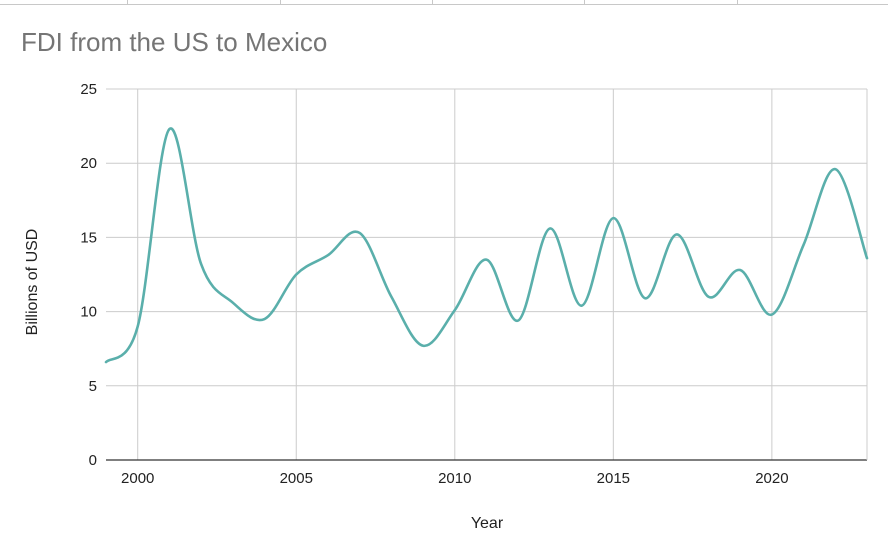  What do you see at coordinates (613, 478) in the screenshot?
I see `x-tick-label: 2015` at bounding box center [613, 478].